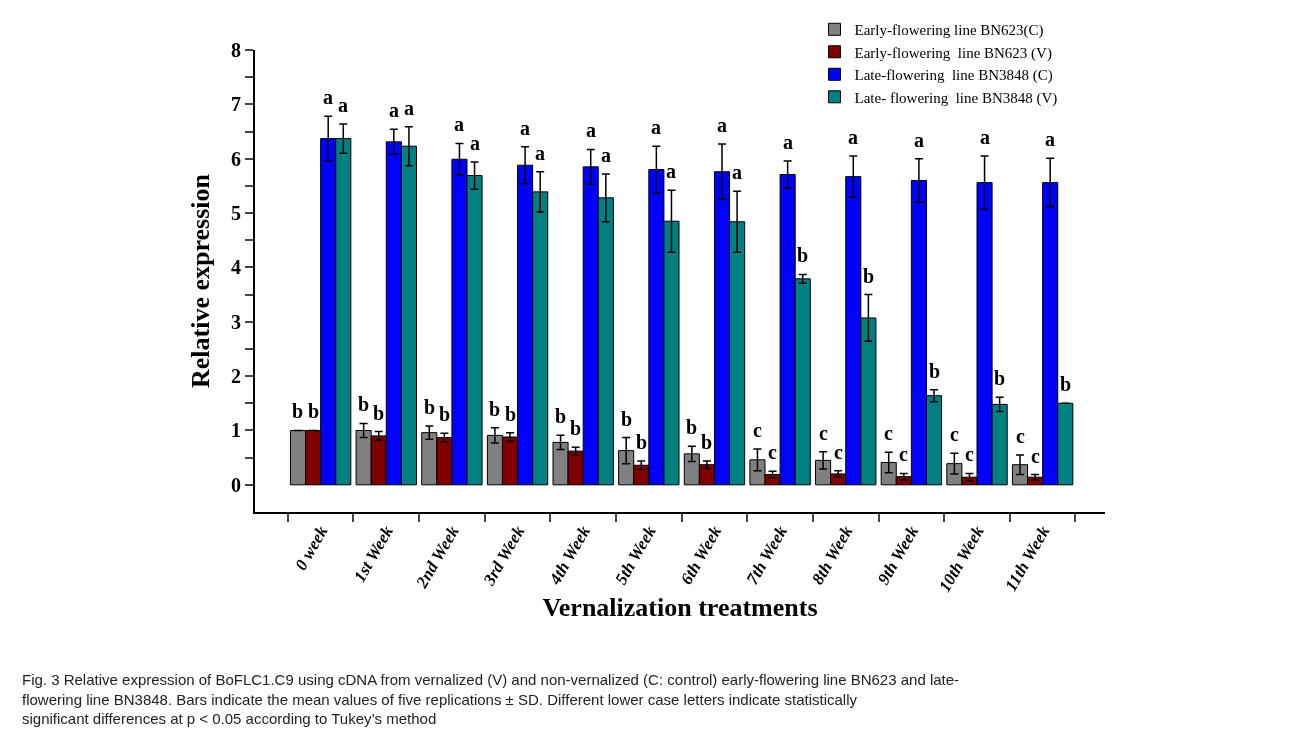  Describe the element at coordinates (236, 267) in the screenshot. I see `y-tick-label: 4` at that location.